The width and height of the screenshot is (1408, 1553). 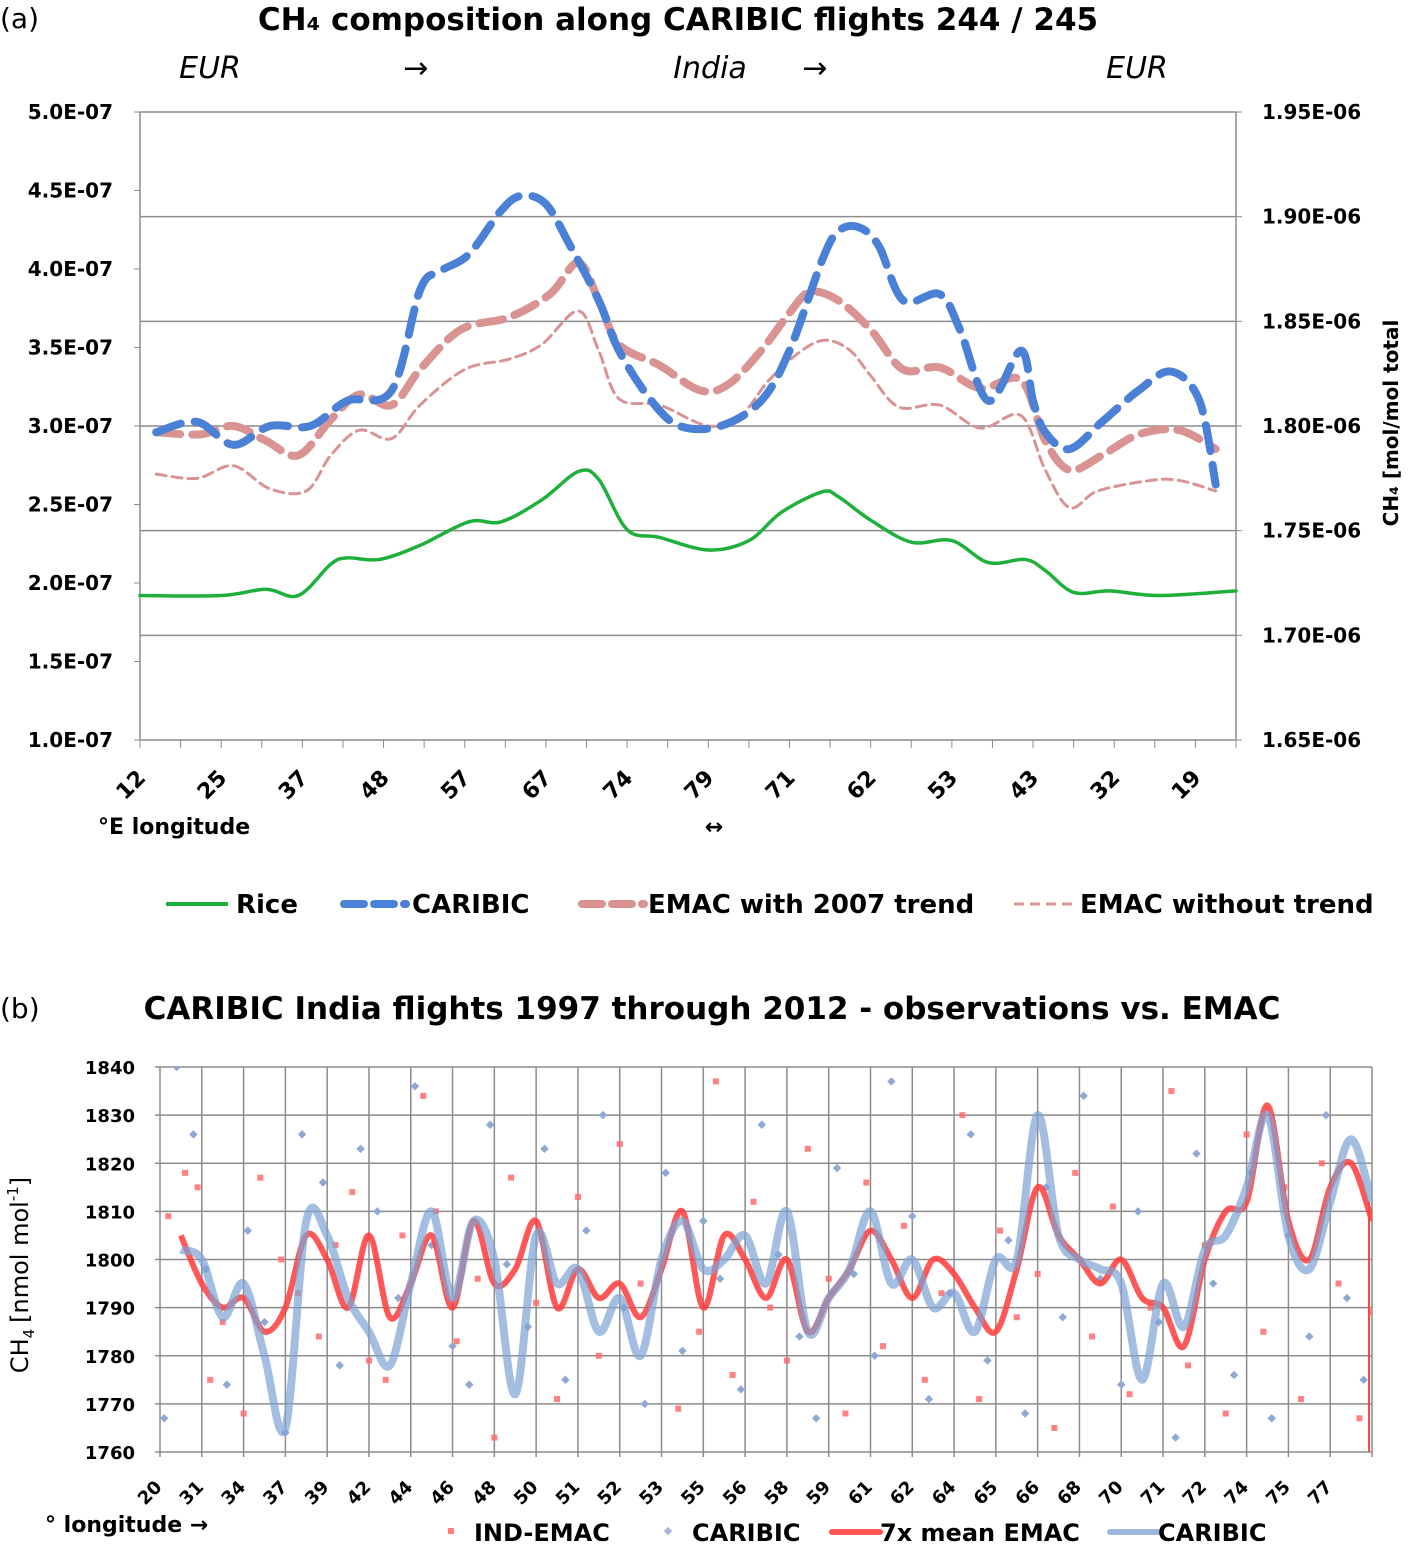 What do you see at coordinates (986, 1493) in the screenshot?
I see `x-tick-label: 65` at bounding box center [986, 1493].